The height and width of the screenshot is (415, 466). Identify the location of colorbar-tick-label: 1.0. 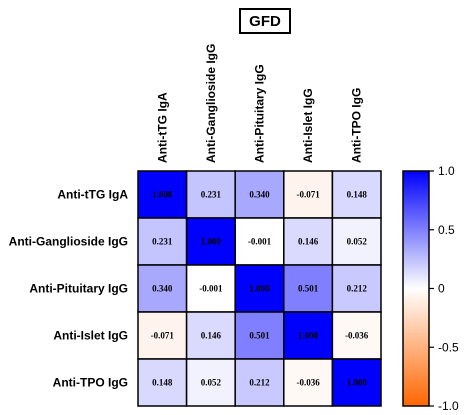
(446, 171).